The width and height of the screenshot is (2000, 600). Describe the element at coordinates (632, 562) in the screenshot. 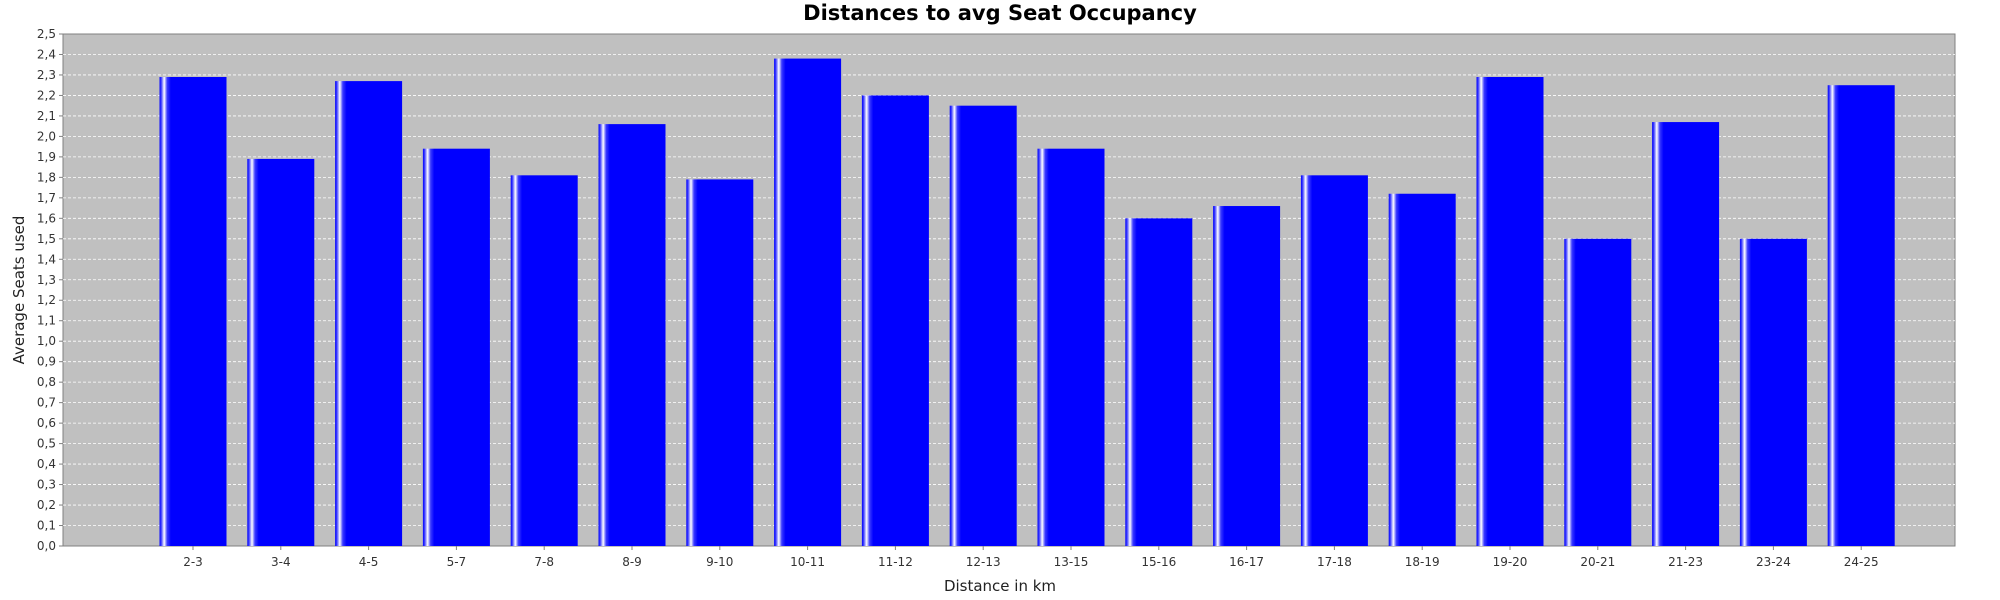

I see `x-tick-label: 8-9` at that location.